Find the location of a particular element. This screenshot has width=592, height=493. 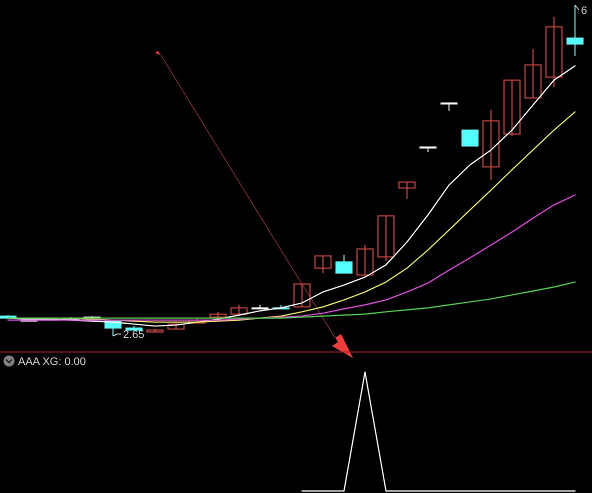

annotation: 2.65 is located at coordinates (133, 335).